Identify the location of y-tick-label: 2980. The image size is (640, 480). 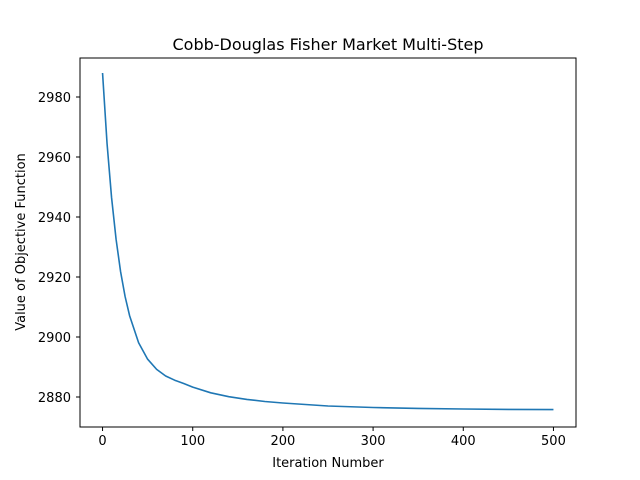
(54, 98).